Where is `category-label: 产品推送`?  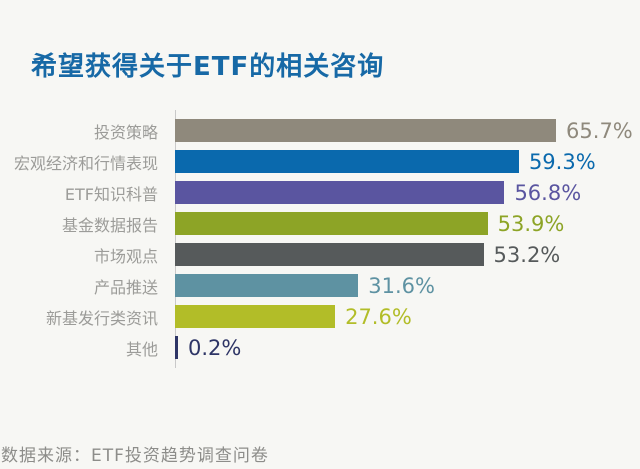 category-label: 产品推送 is located at coordinates (125, 287).